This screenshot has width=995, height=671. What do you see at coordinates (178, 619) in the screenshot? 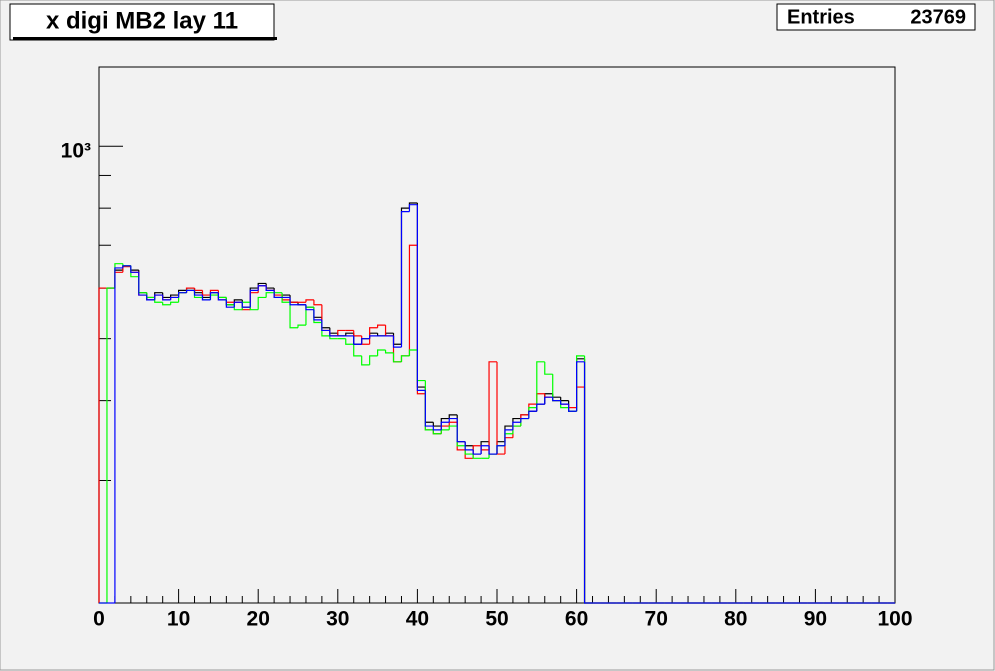
I see `x-tick-label: 10` at bounding box center [178, 619].